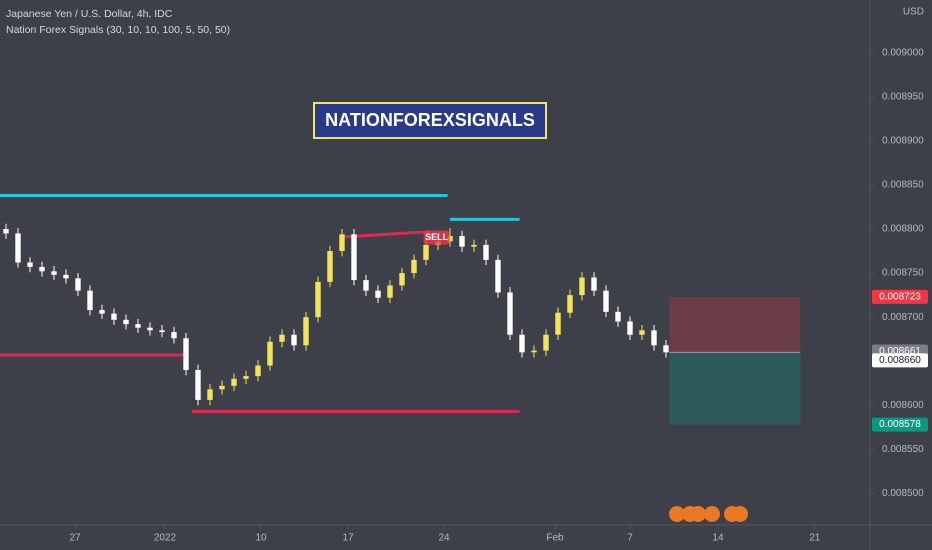 The image size is (932, 550). Describe the element at coordinates (903, 317) in the screenshot. I see `y-tick-label: 0.008700` at that location.